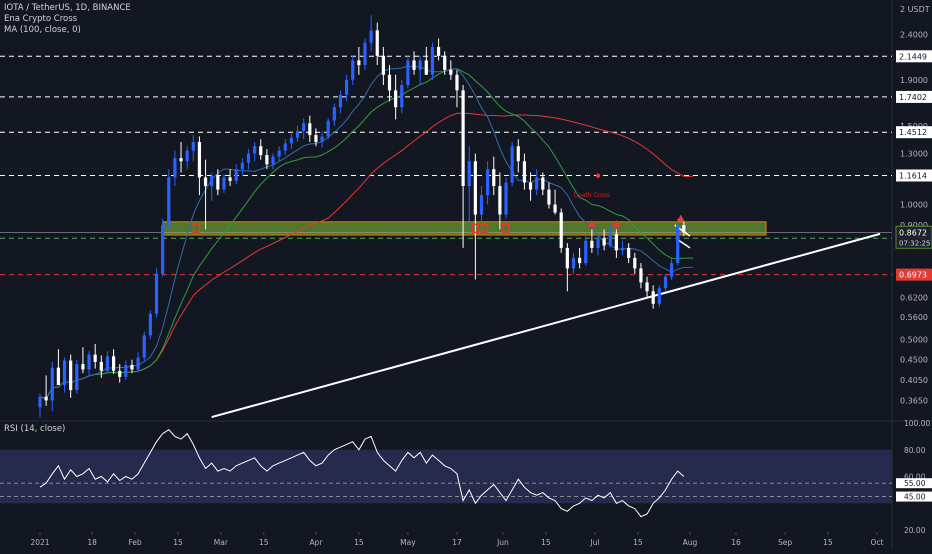  Describe the element at coordinates (135, 542) in the screenshot. I see `x-tick-label: Feb` at that location.